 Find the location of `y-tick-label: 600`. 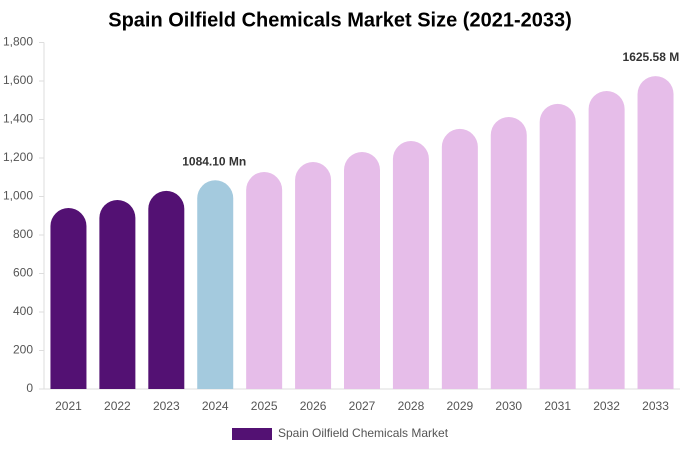

y-tick-label: 600 is located at coordinates (23, 273).